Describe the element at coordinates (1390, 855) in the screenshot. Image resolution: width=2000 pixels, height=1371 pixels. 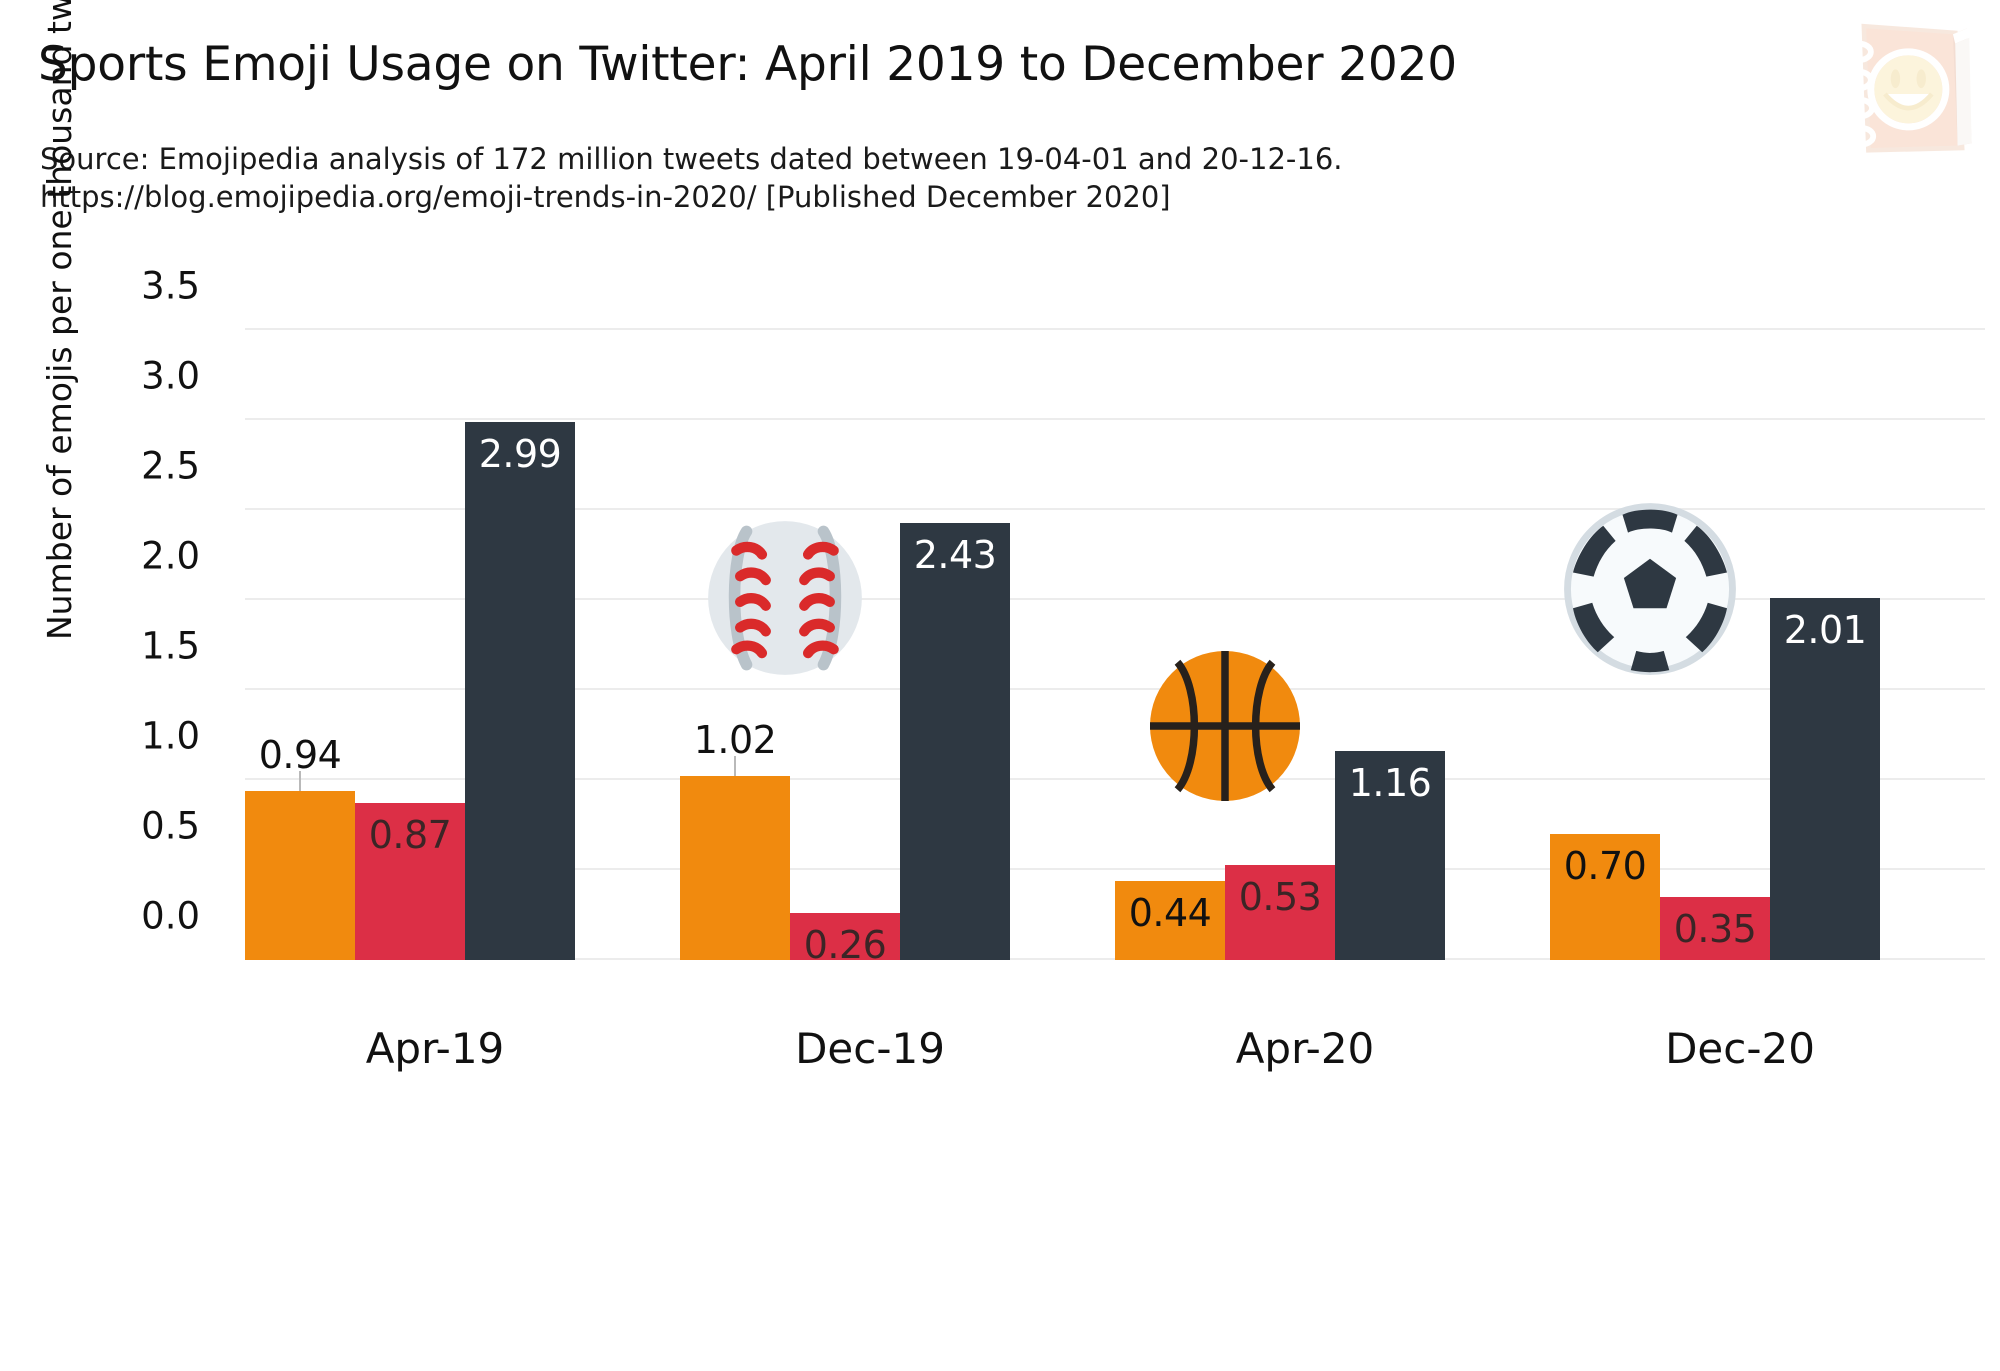
I see `bar-soccer-apr-20: 1.16` at that location.